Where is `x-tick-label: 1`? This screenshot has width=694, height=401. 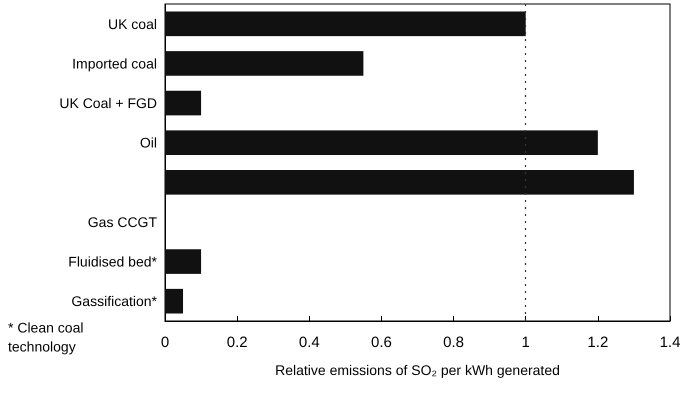 x-tick-label: 1 is located at coordinates (526, 342).